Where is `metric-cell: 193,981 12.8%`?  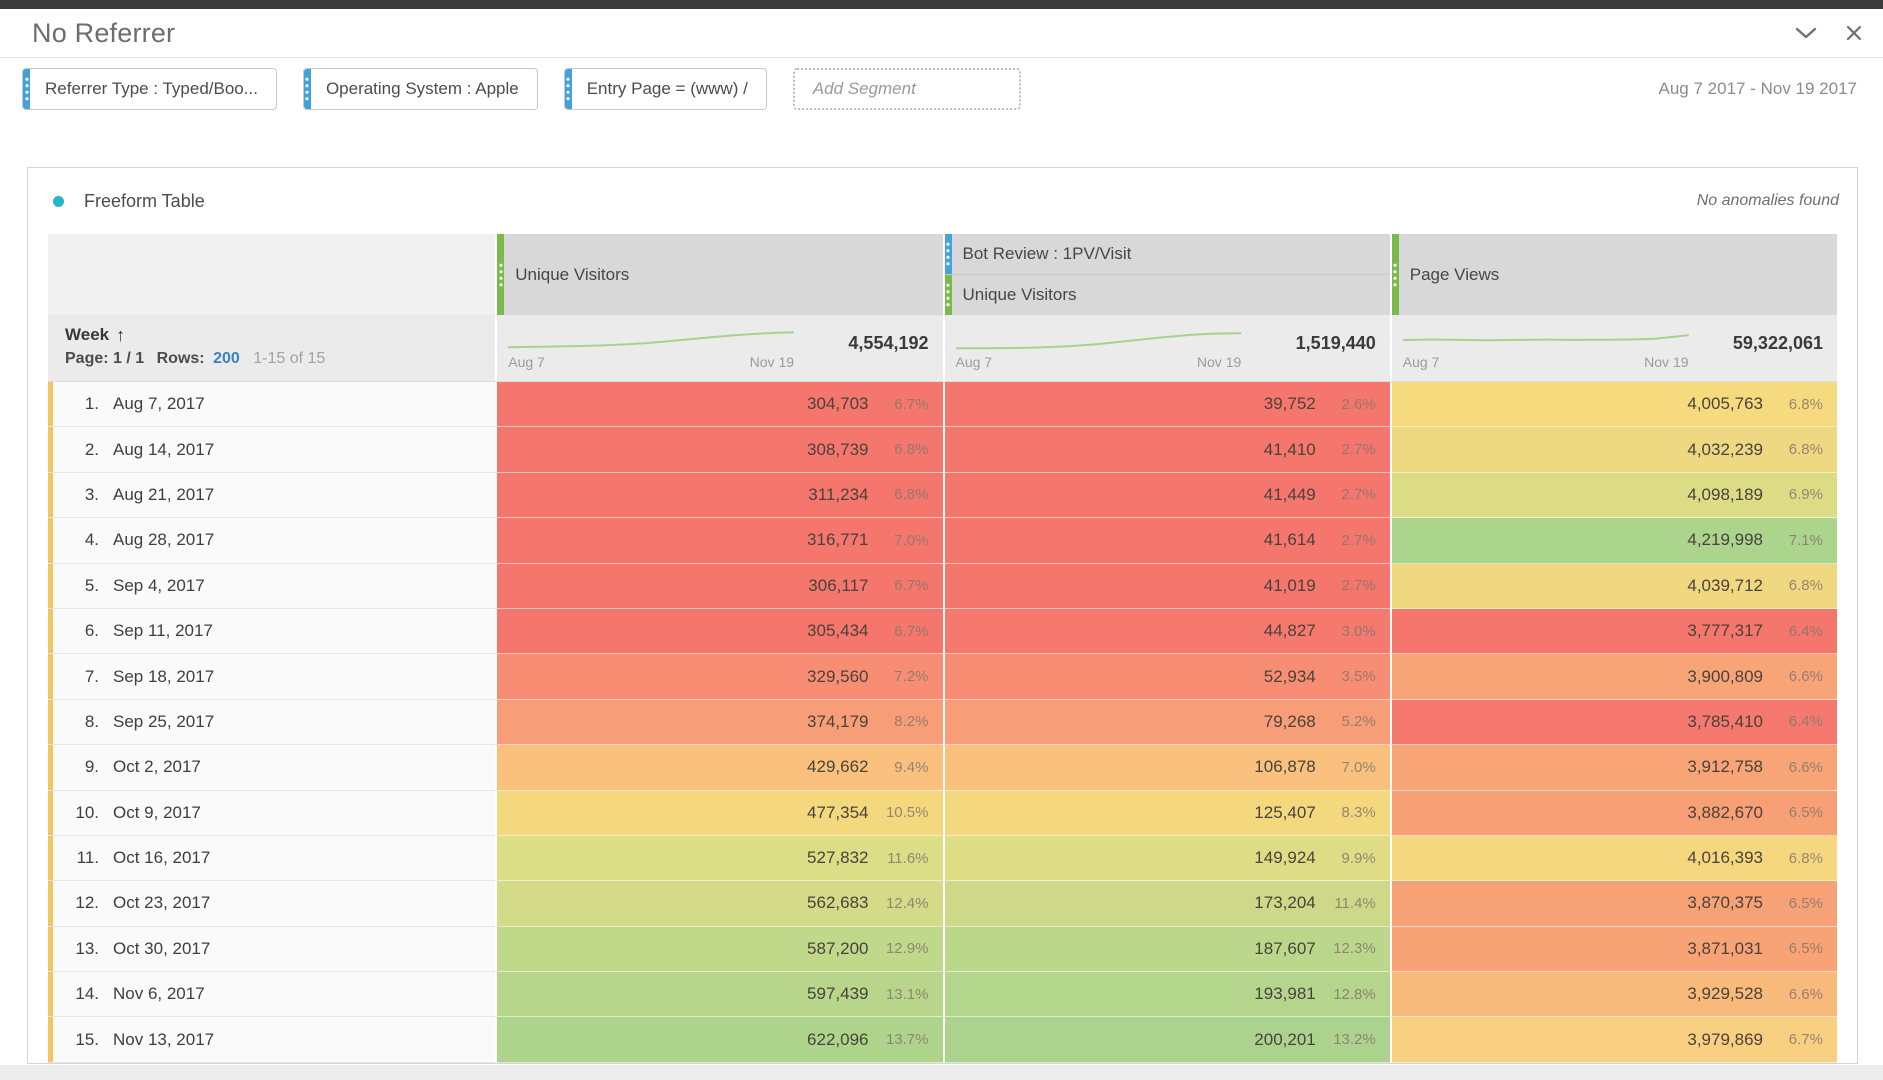 metric-cell: 193,981 12.8% is located at coordinates (1166, 995).